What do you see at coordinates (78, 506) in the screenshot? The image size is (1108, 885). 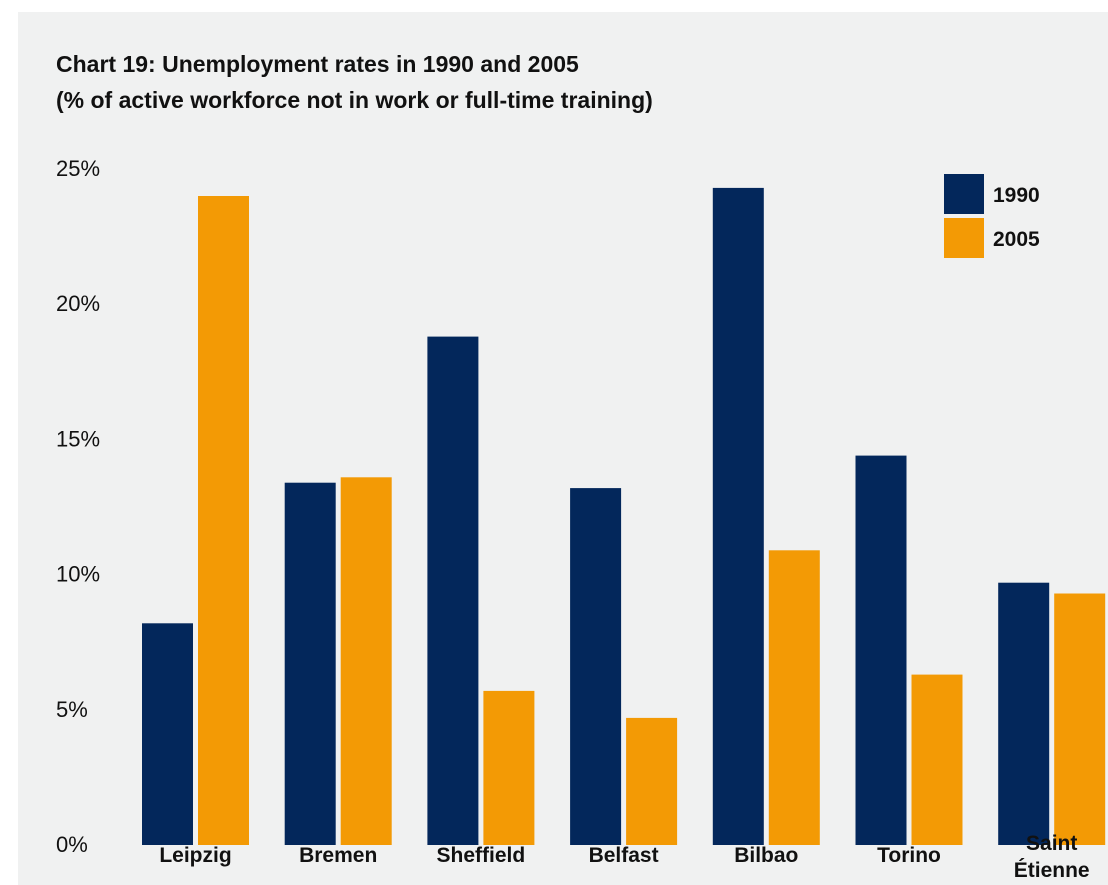 I see `y-axis-ticks: 0% 5% 10% 15% 20% 25%` at bounding box center [78, 506].